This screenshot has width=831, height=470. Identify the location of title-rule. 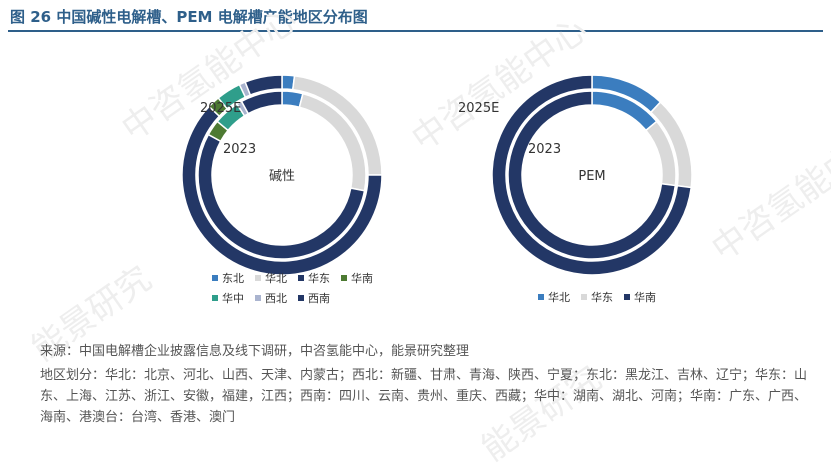
(415, 31).